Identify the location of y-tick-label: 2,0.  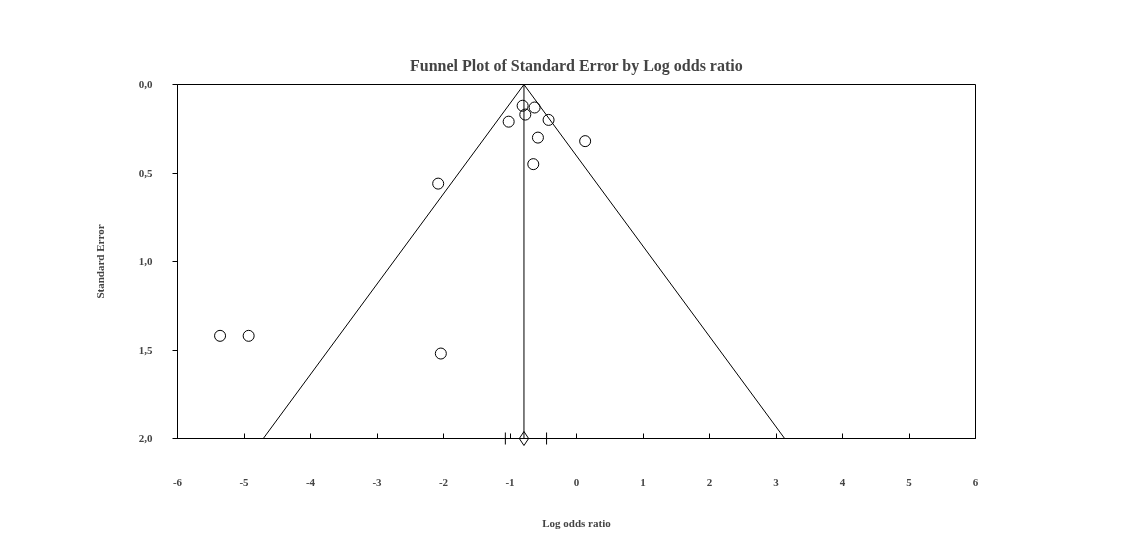
(145, 438).